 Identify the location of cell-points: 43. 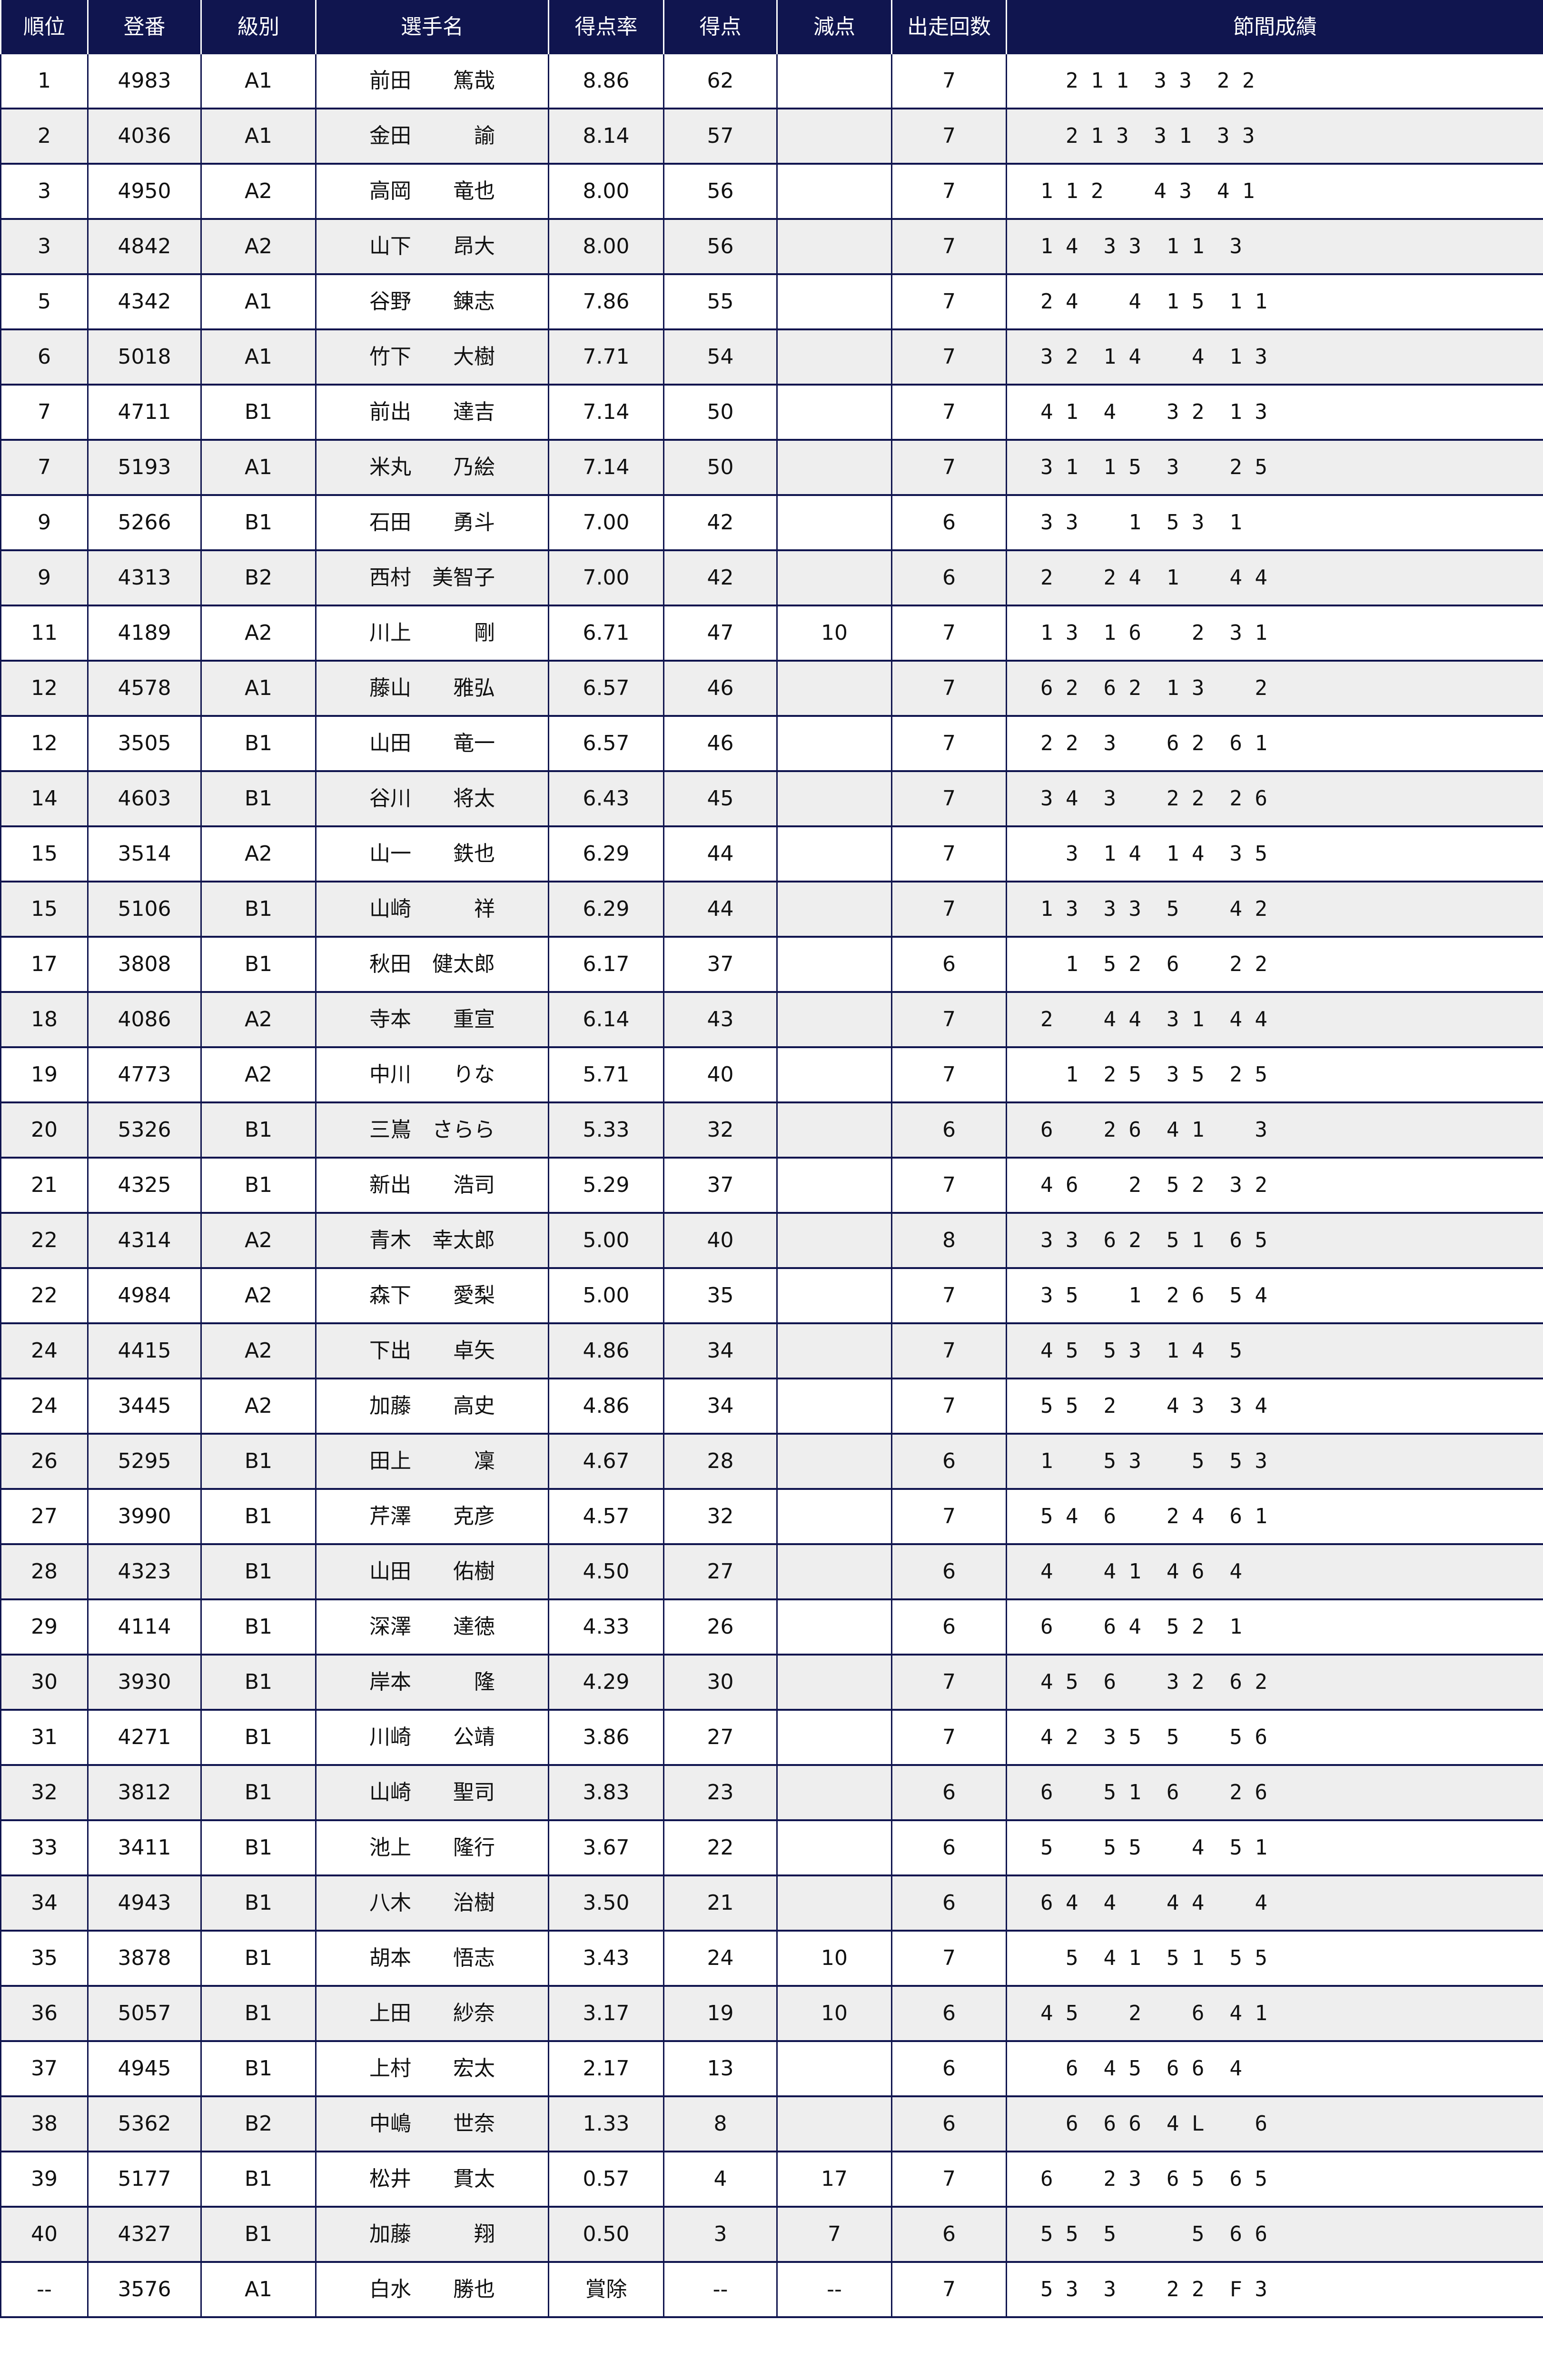
(720, 1020).